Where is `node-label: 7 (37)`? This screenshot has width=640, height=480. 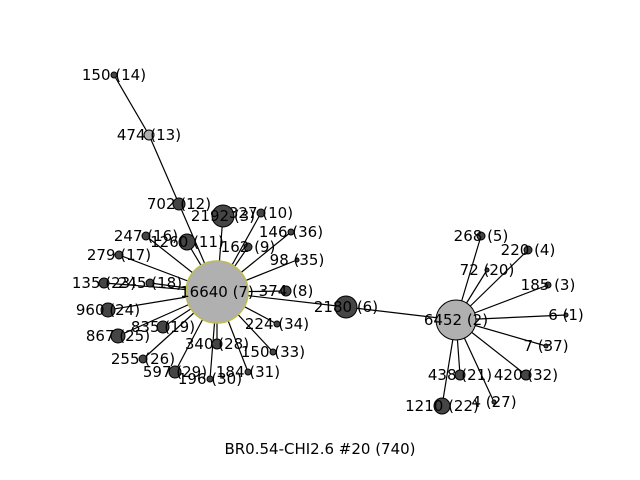
node-label: 7 (37) is located at coordinates (545, 346).